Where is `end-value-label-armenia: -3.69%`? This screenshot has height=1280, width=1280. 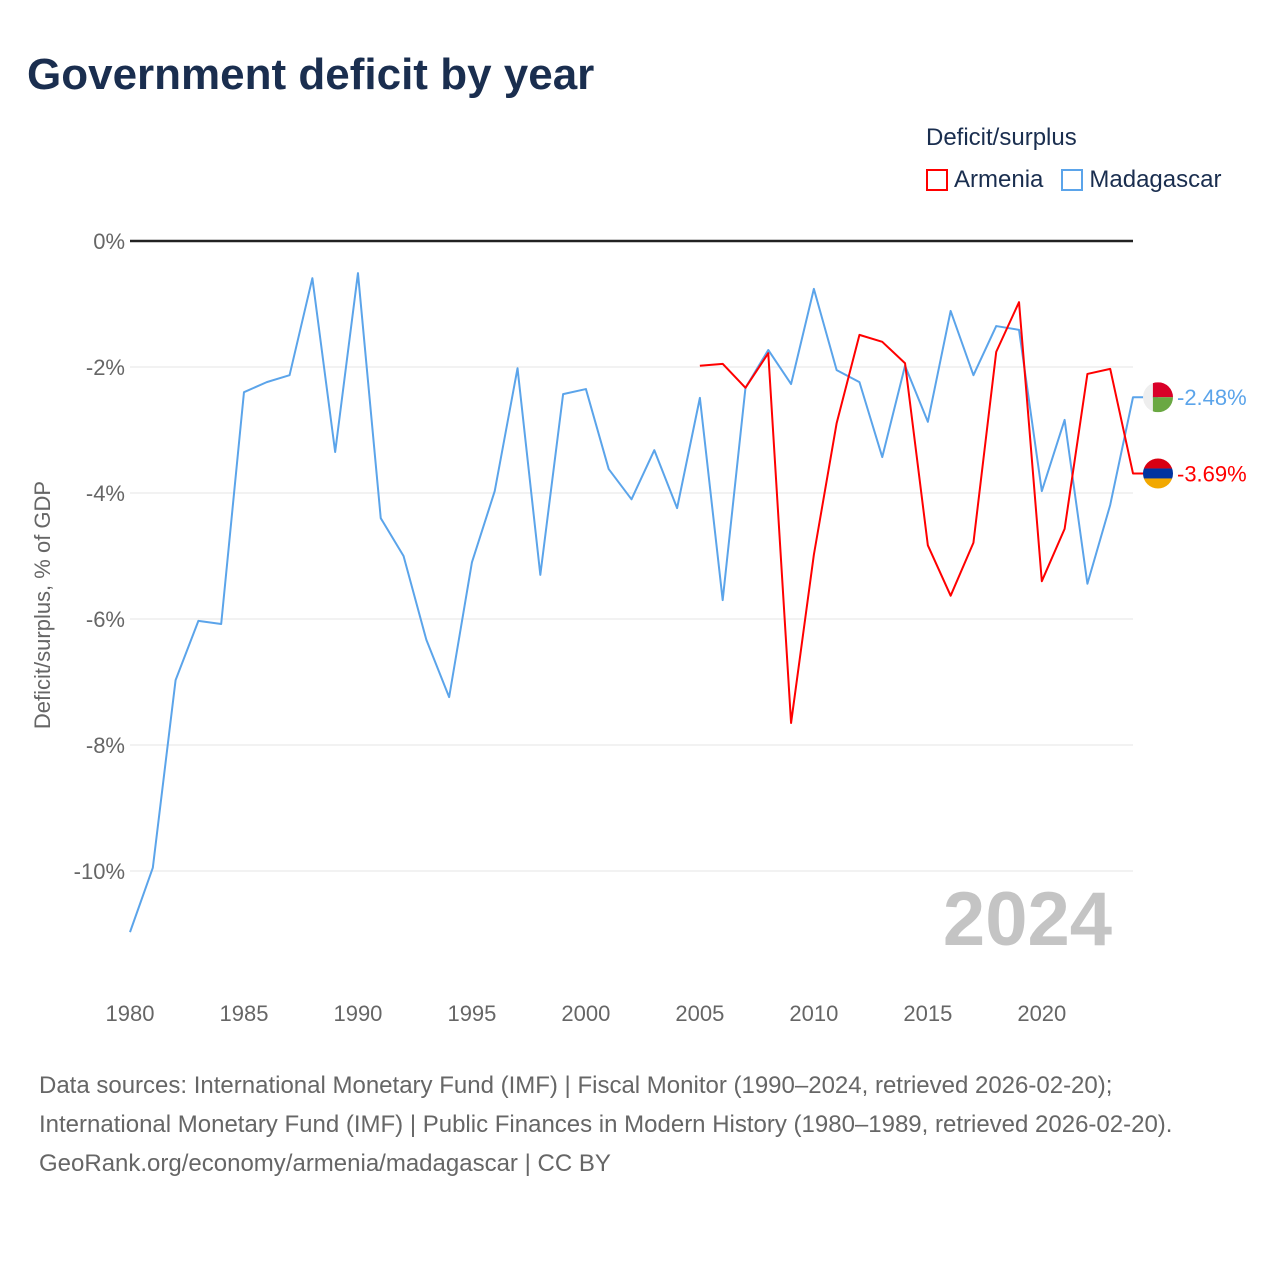
end-value-label-armenia: -3.69% is located at coordinates (1212, 473).